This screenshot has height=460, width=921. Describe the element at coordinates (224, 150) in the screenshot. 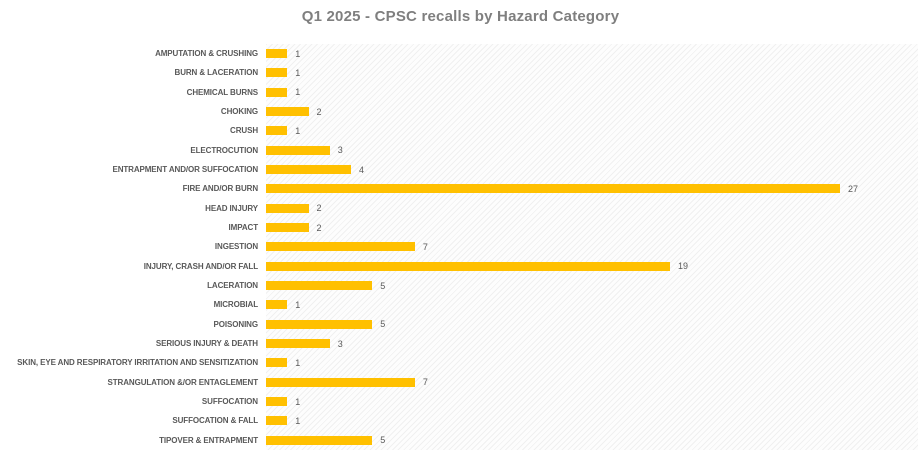

I see `category-label: ELECTROCUTION` at that location.